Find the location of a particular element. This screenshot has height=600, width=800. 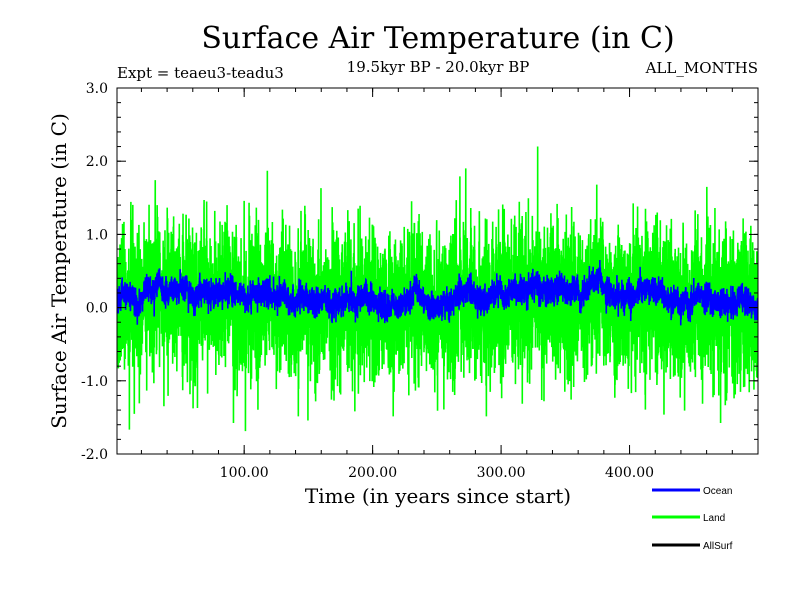

chart-title: Surface Air Temperature (in C) is located at coordinates (437, 38).